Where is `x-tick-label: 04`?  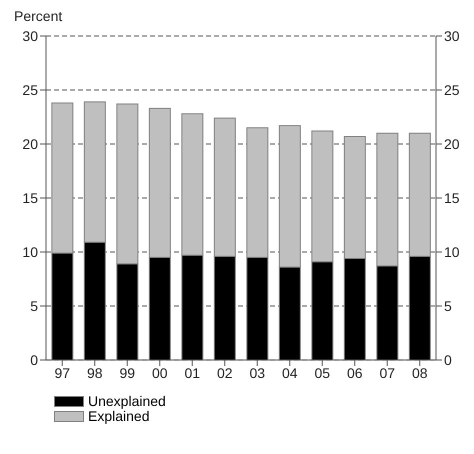 x-tick-label: 04 is located at coordinates (290, 372).